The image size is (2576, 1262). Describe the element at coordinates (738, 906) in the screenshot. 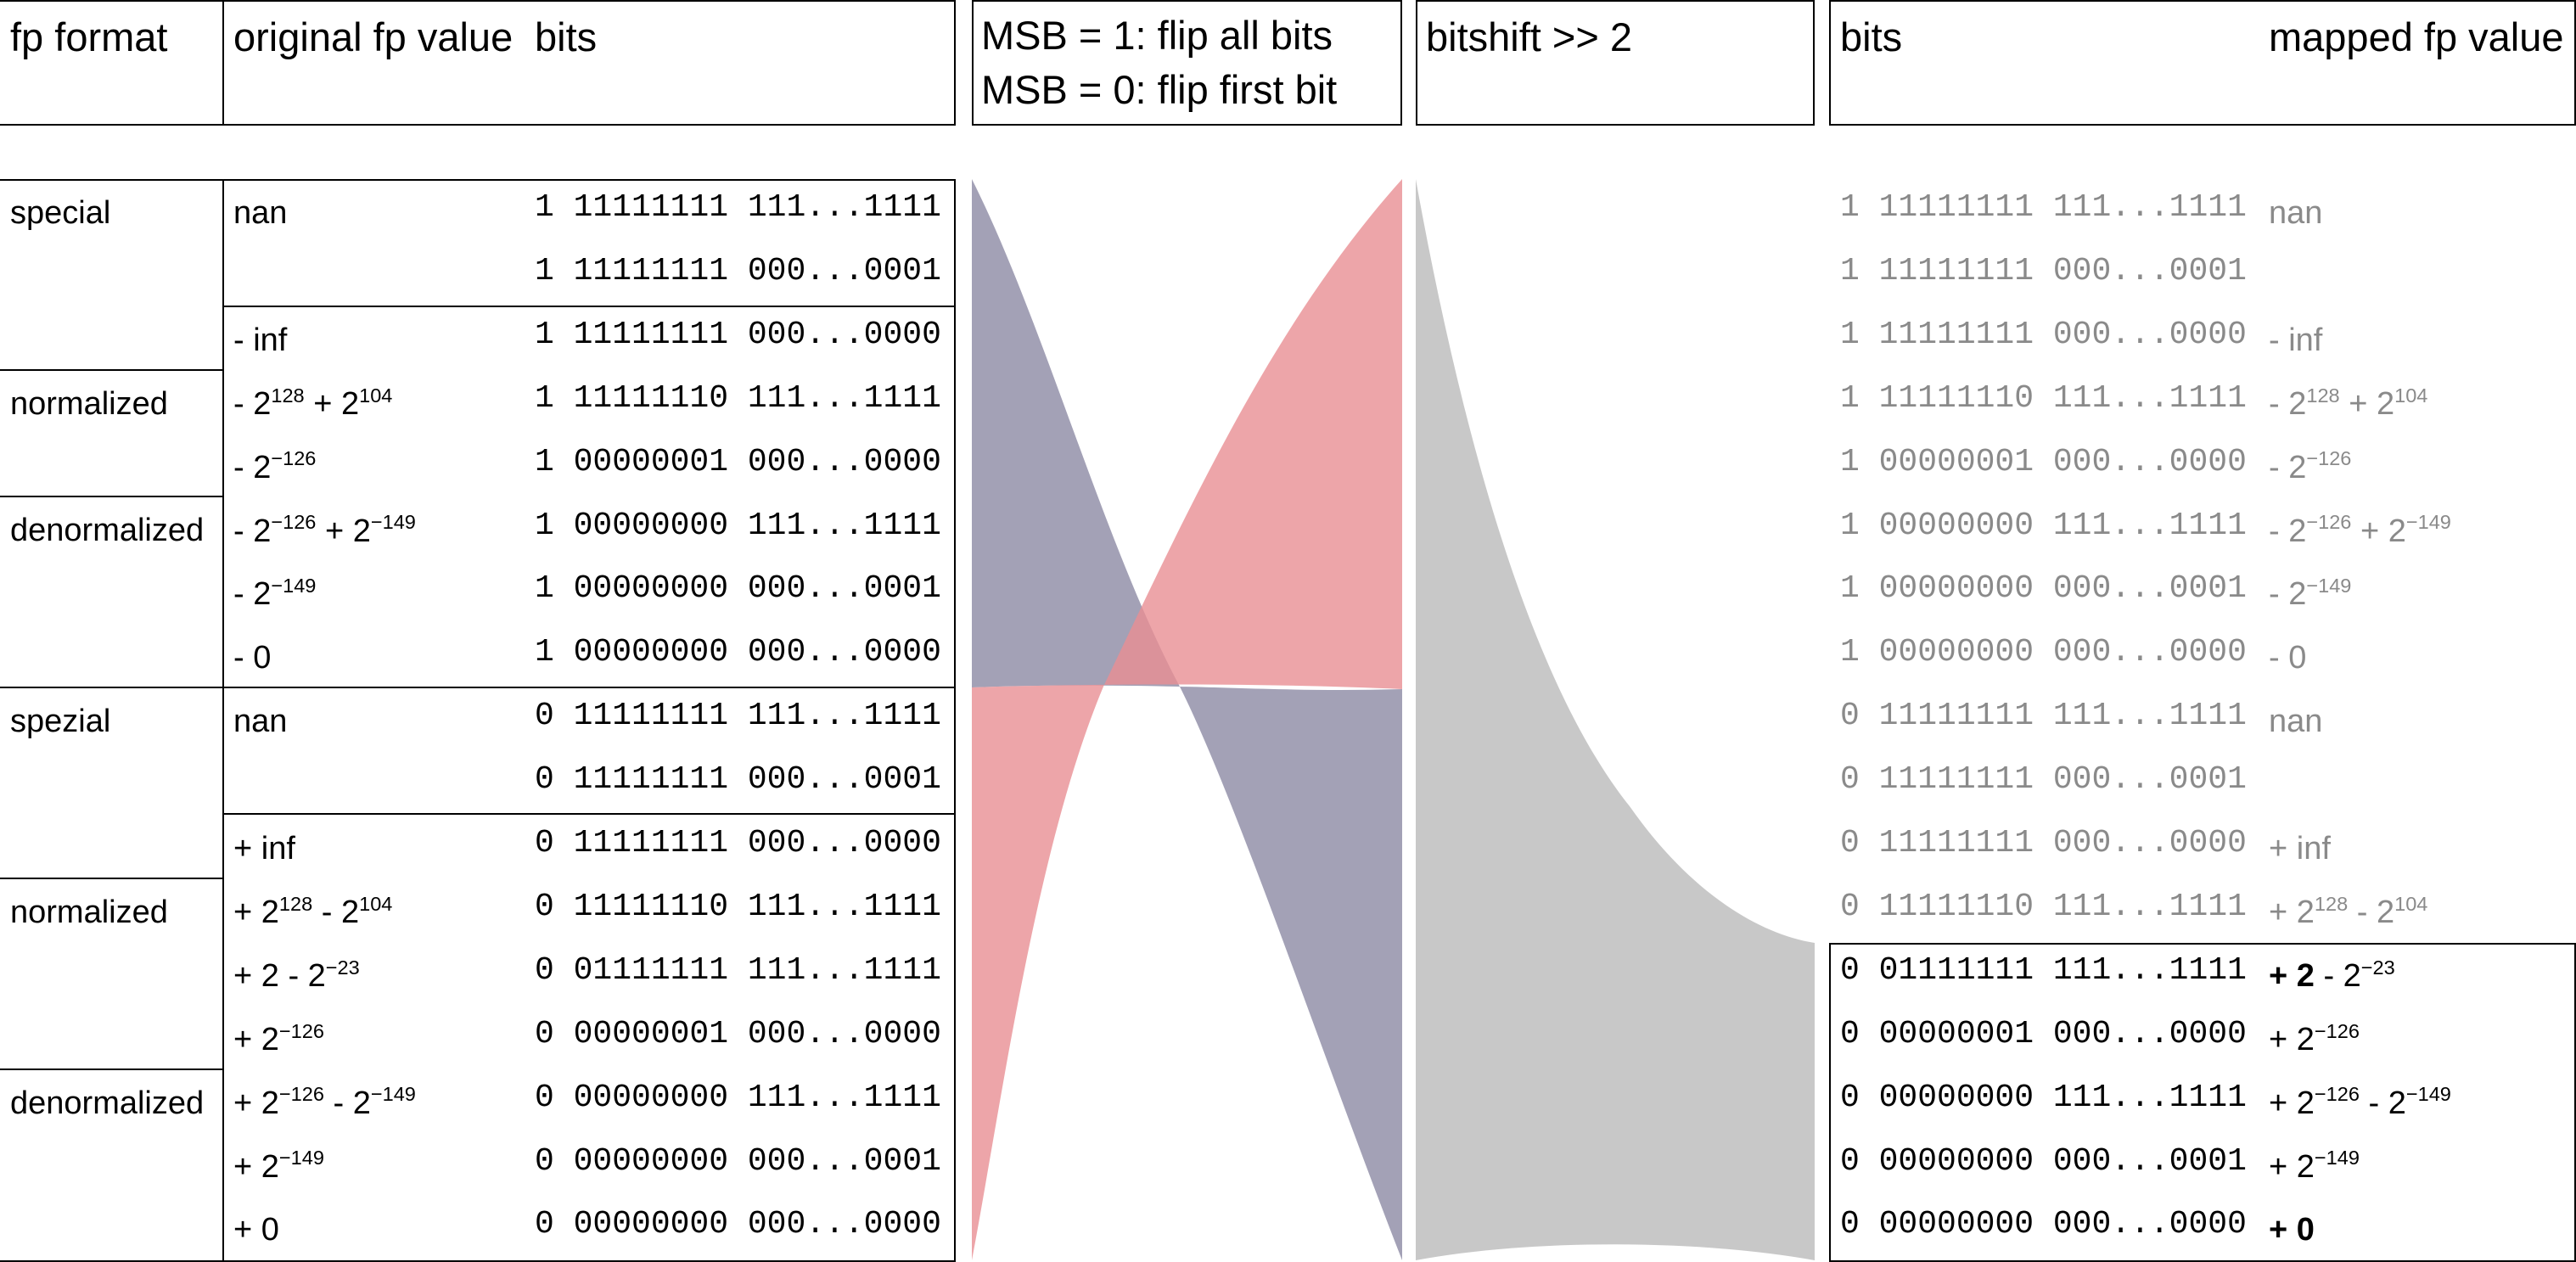

I see `original-bits: 0 11111110 111...1111` at that location.